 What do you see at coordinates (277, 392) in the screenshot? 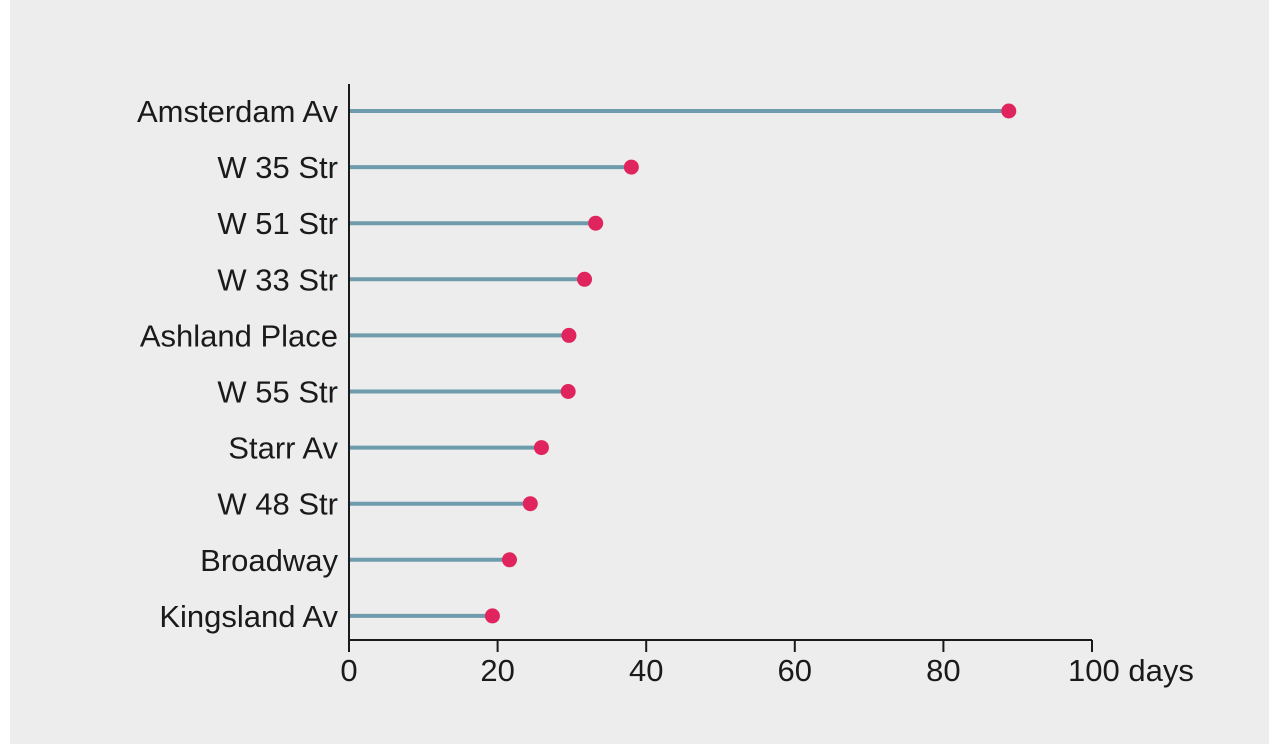
I see `category-label-5: W 55 Str` at bounding box center [277, 392].